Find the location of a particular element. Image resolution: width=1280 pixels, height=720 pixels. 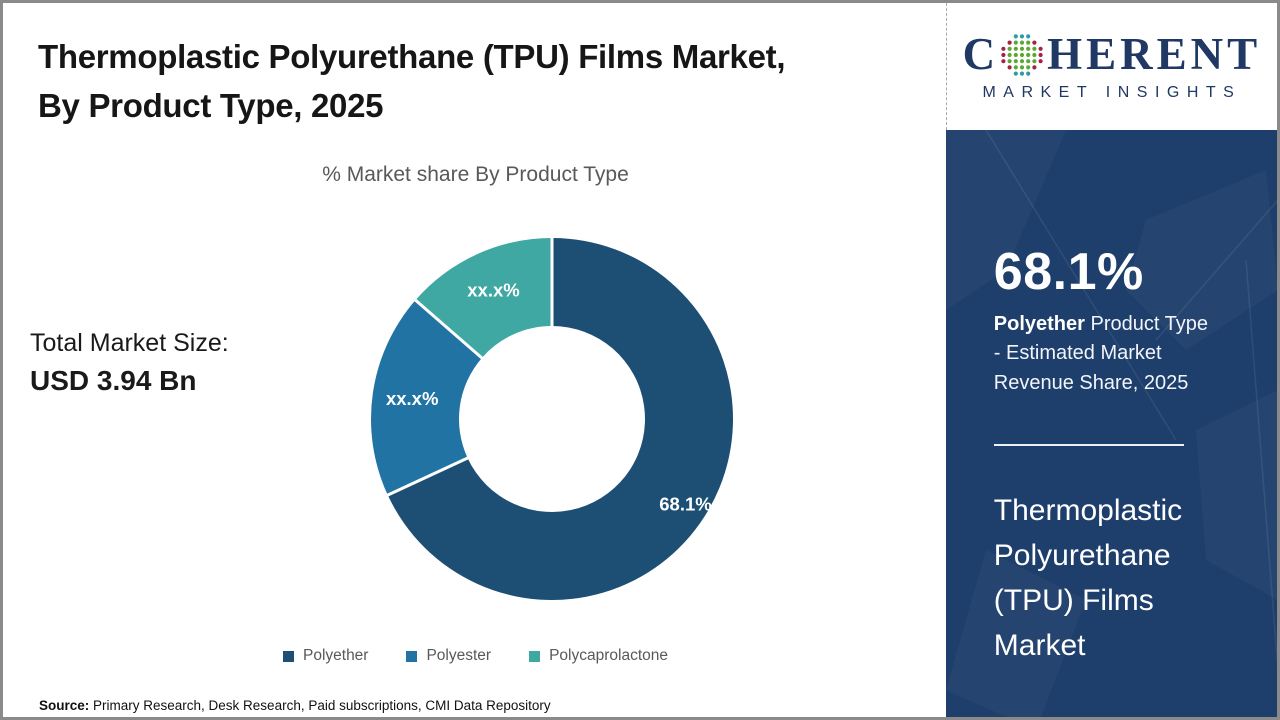

sidebar-stat-value: 68.1% is located at coordinates (1068, 272).